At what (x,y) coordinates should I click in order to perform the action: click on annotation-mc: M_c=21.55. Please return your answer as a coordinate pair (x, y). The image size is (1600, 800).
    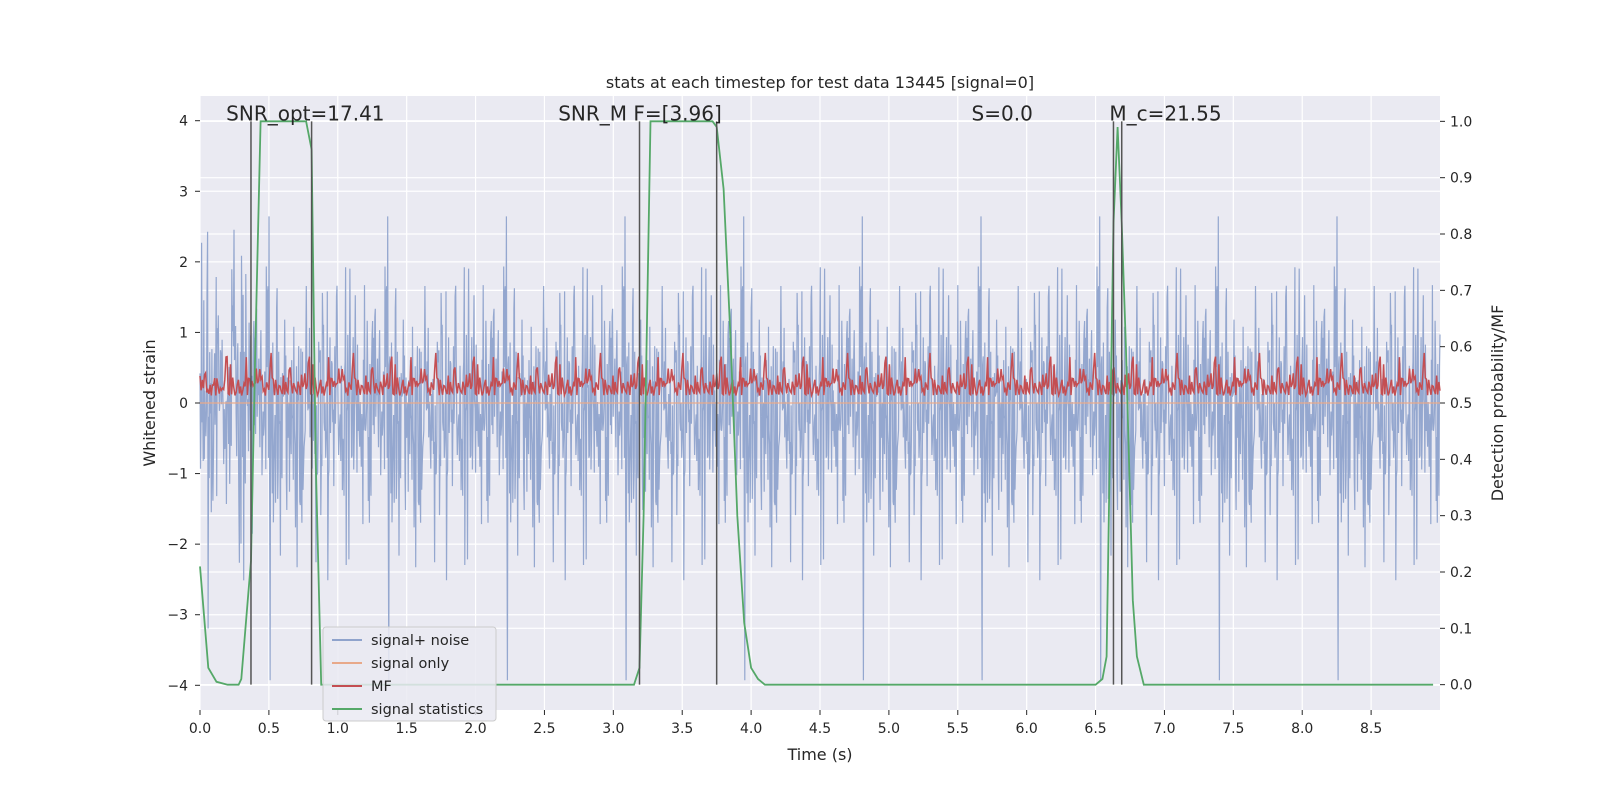
    Looking at the image, I should click on (1165, 114).